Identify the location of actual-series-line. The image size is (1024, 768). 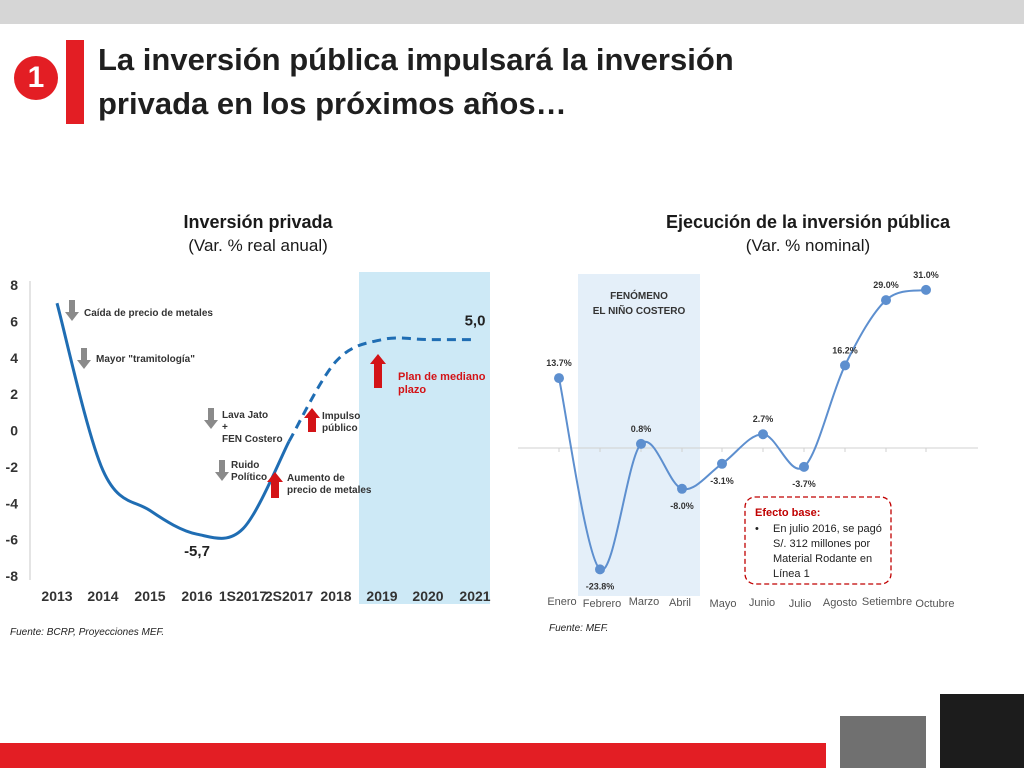
(173, 421).